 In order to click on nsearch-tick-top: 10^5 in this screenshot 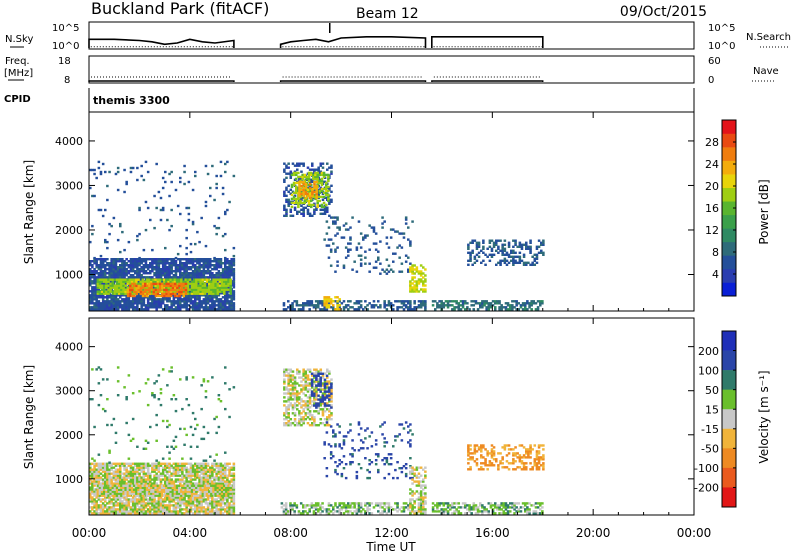, I will do `click(721, 28)`.